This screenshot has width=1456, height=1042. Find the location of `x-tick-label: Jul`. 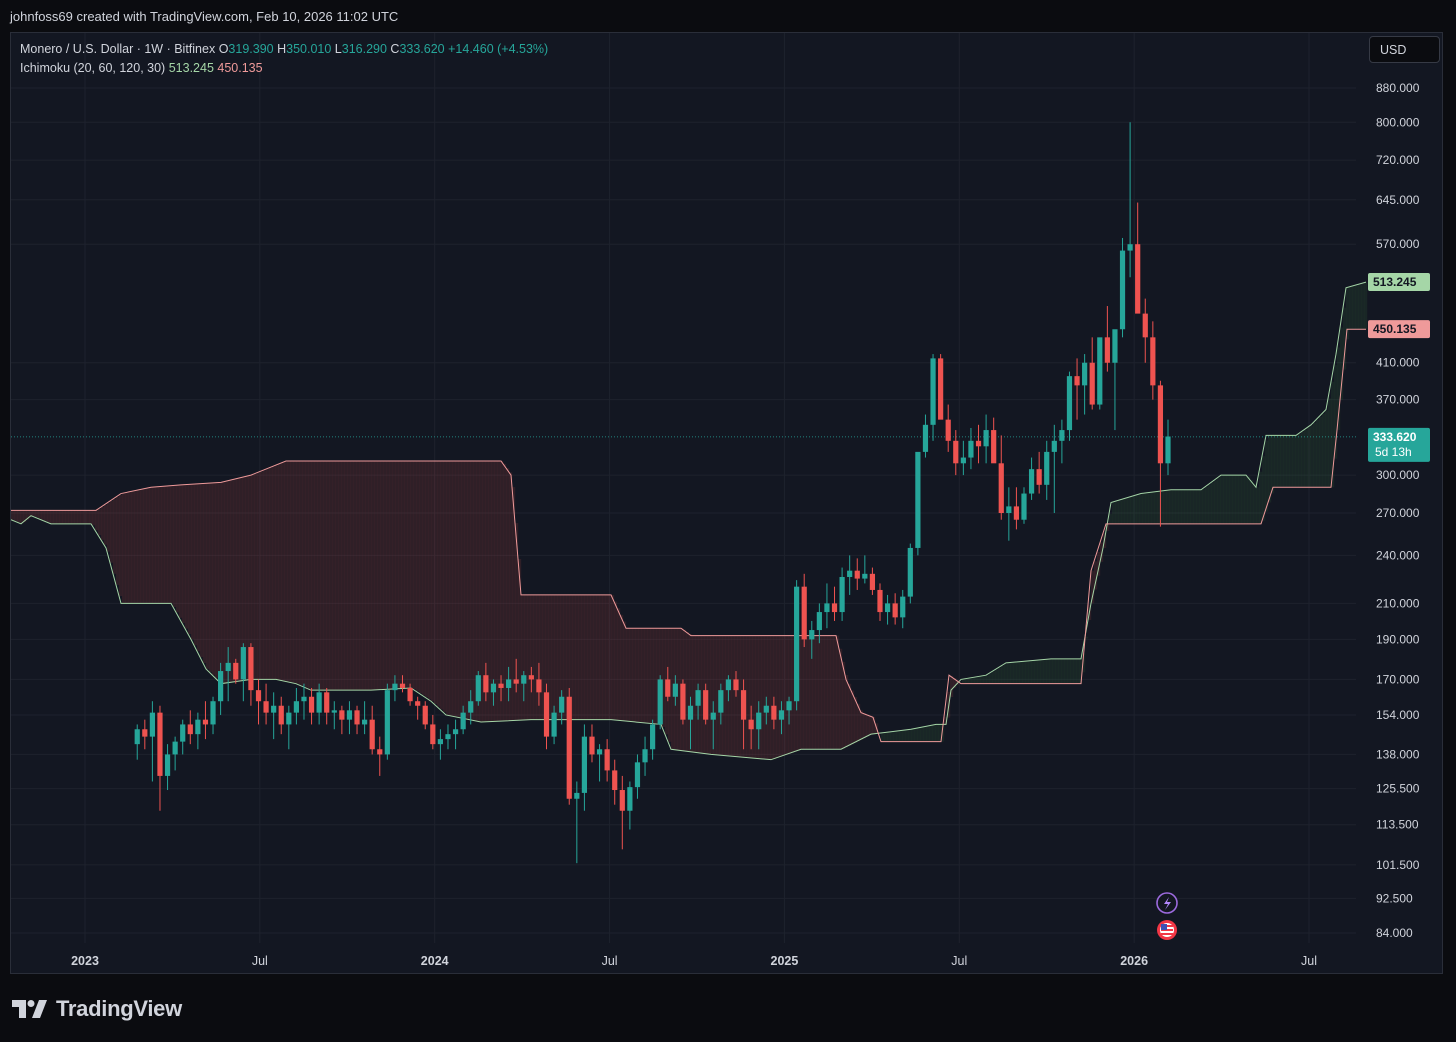

x-tick-label: Jul is located at coordinates (610, 961).